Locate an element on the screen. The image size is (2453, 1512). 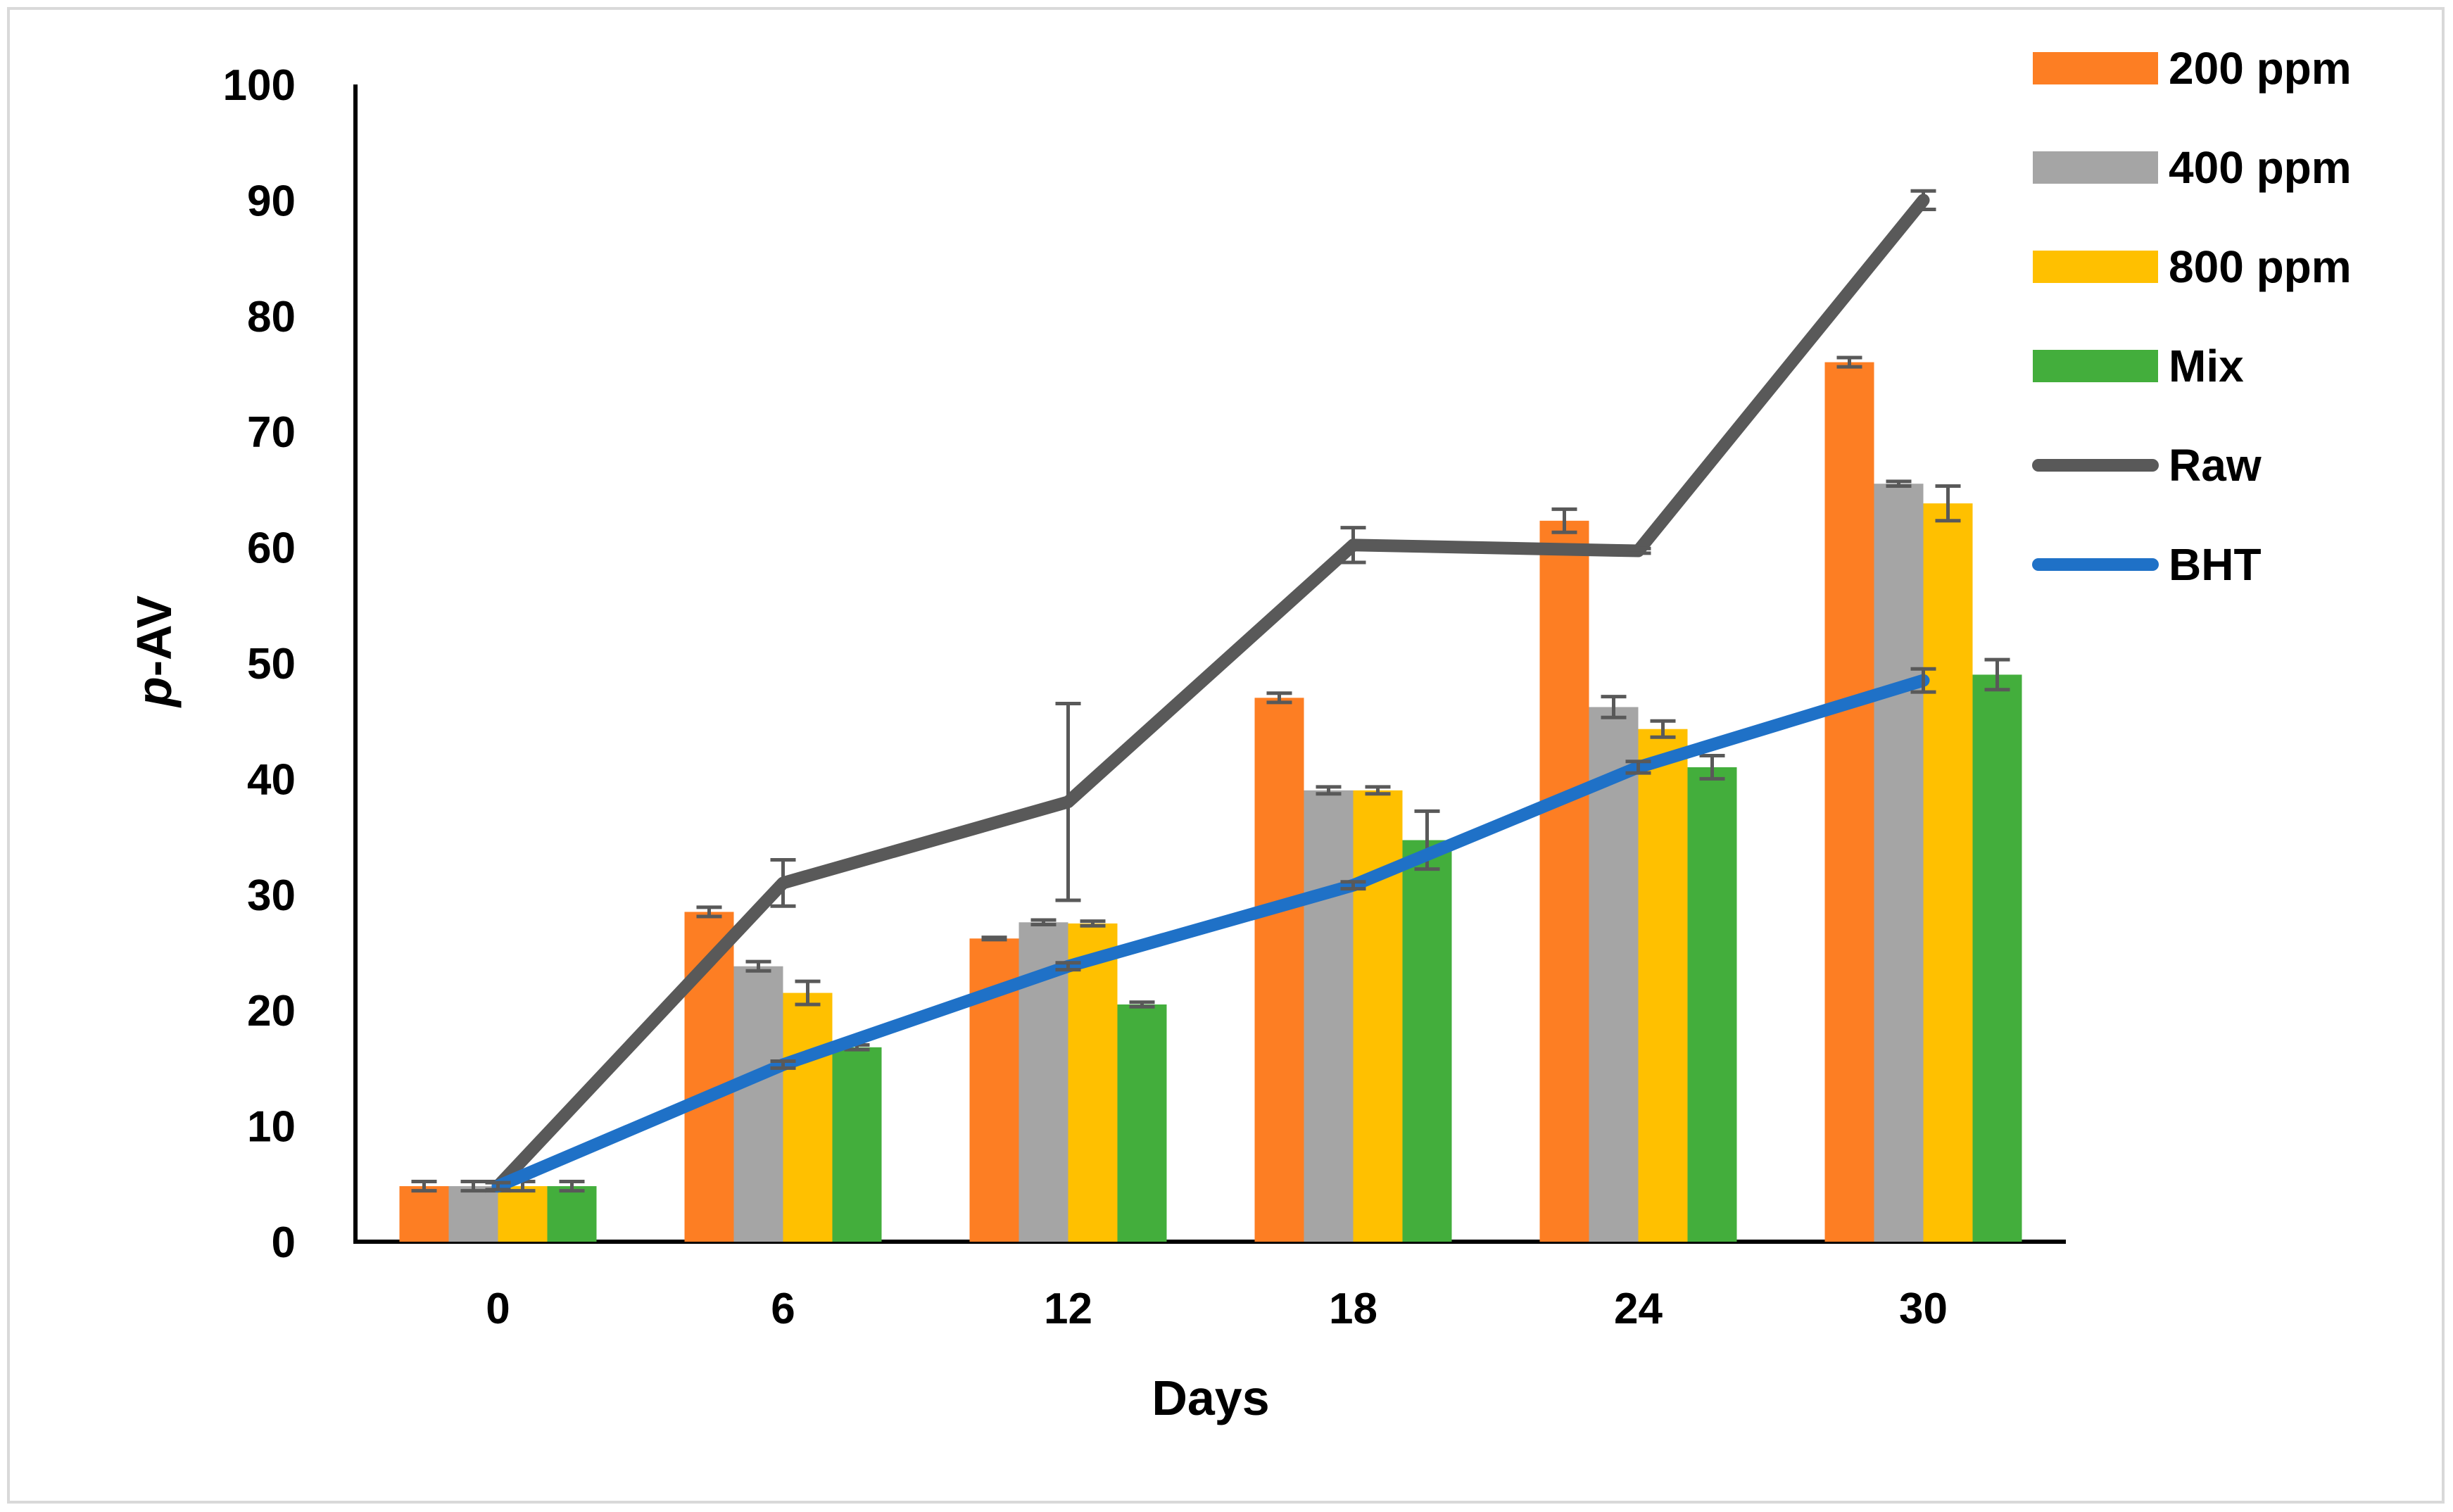
legend-label-800-ppm: 800 ppm is located at coordinates (2260, 267).